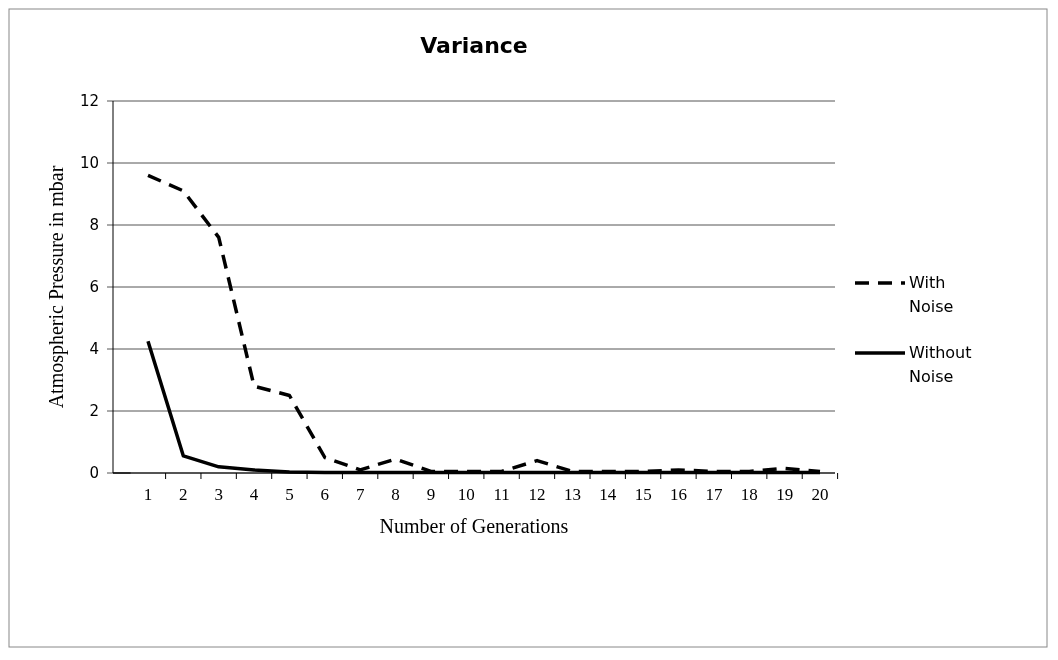 The height and width of the screenshot is (660, 1058). I want to click on y-tick-label: 4, so click(94, 349).